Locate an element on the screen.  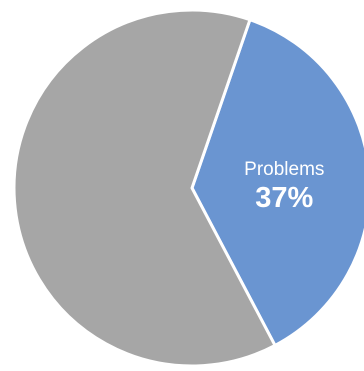
slice-label-name: Problems is located at coordinates (284, 169).